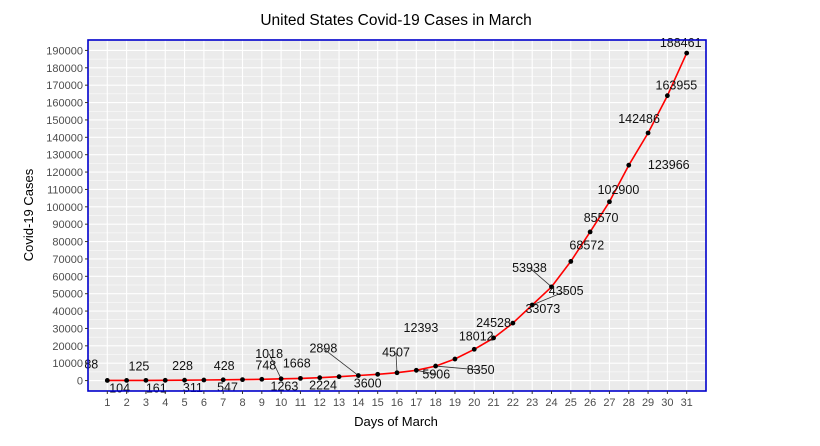 Image resolution: width=820 pixels, height=446 pixels. I want to click on x-tick-label: 17, so click(416, 403).